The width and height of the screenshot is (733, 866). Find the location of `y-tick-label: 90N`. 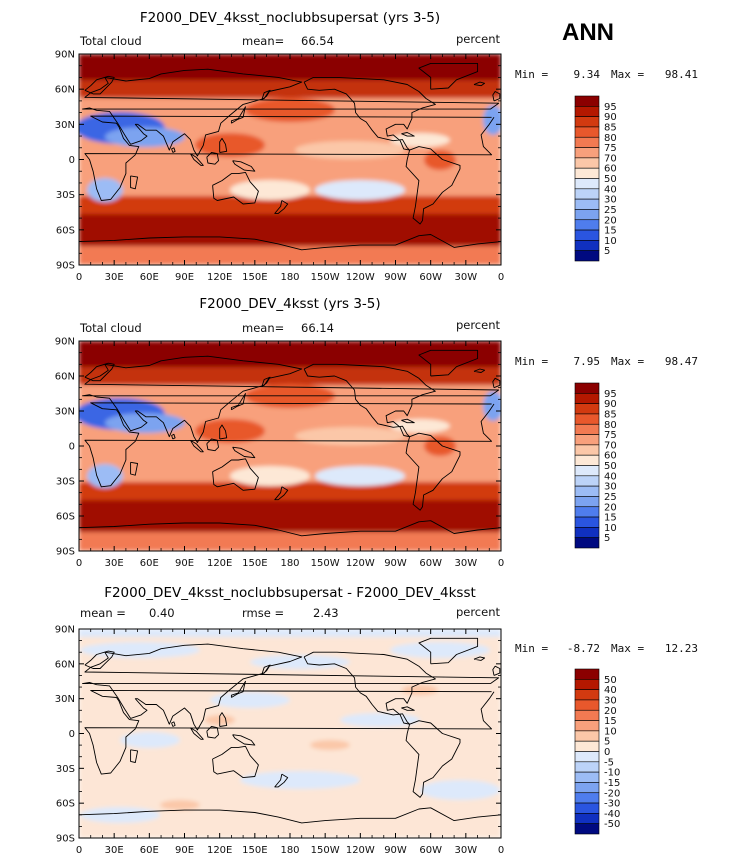

y-tick-label: 90N is located at coordinates (65, 630).